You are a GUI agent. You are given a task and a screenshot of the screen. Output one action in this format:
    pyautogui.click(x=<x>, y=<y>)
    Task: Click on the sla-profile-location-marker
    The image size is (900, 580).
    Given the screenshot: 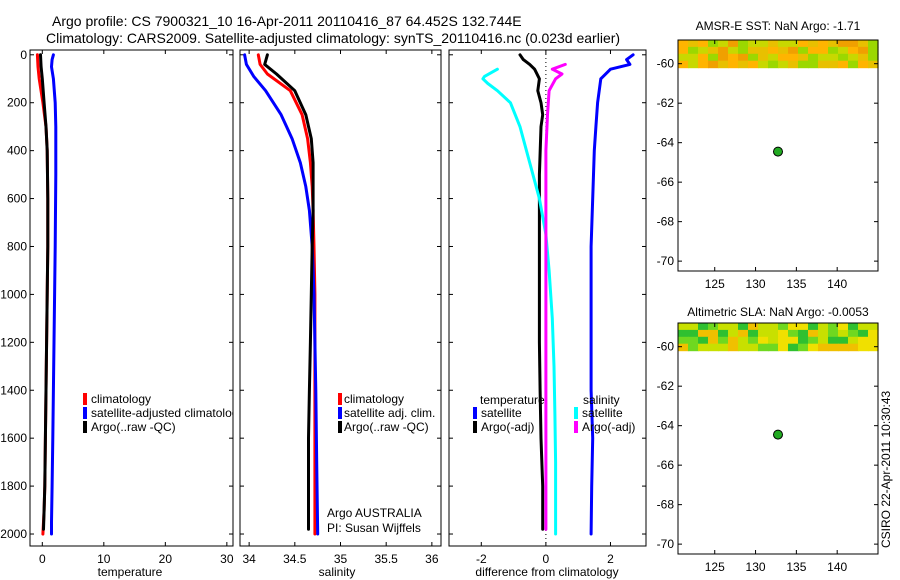 What is the action you would take?
    pyautogui.click(x=778, y=434)
    